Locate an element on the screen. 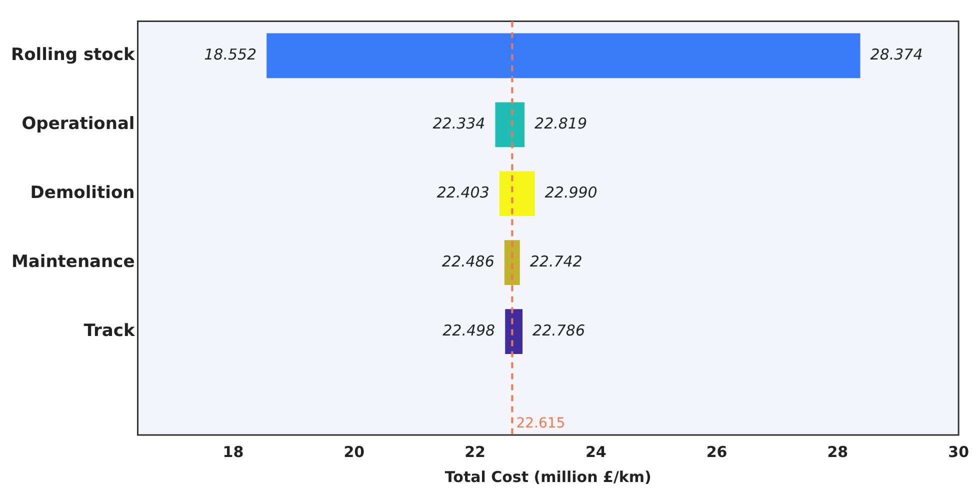 The image size is (980, 499). x-tick-label: 26 is located at coordinates (717, 451).